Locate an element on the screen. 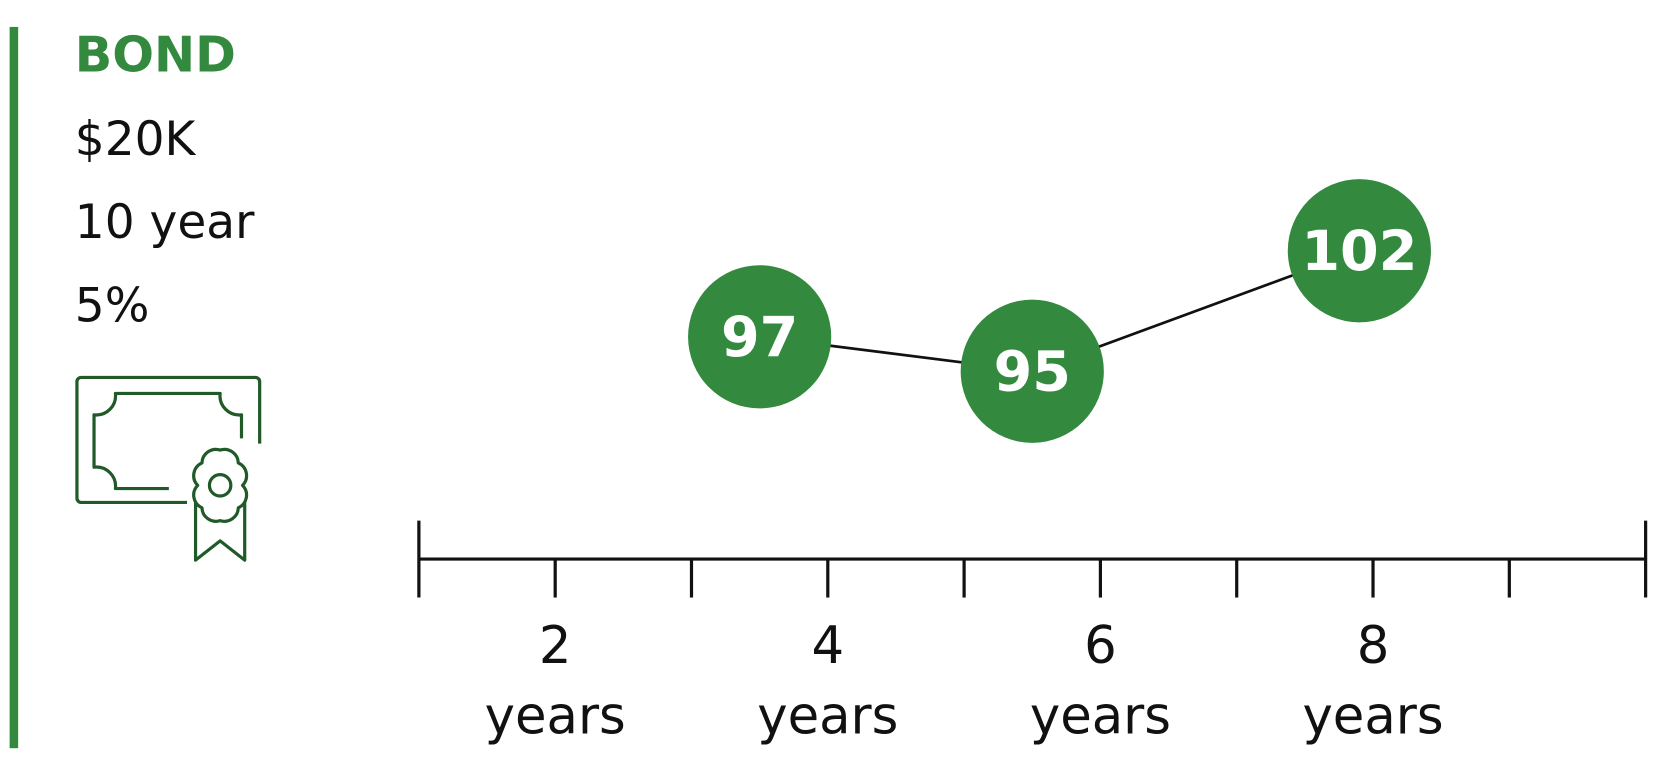 Image resolution: width=1667 pixels, height=773 pixels. accent-bar is located at coordinates (14, 387).